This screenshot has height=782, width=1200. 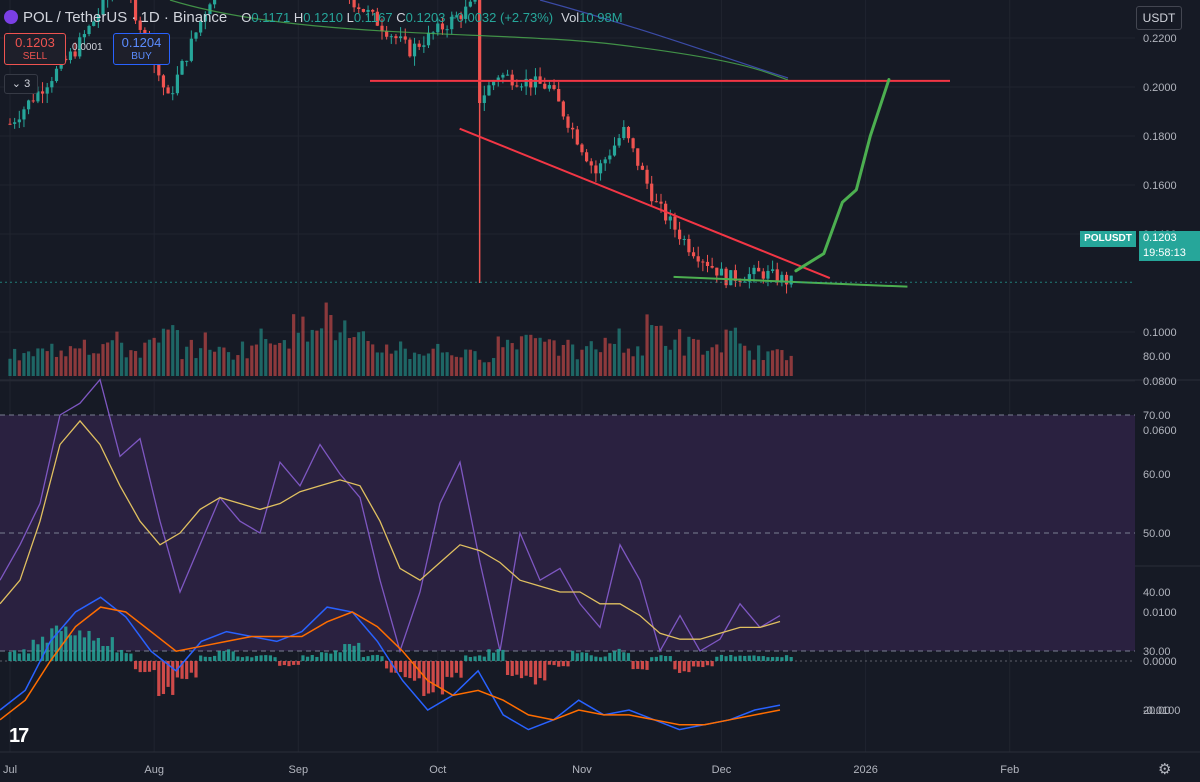 What do you see at coordinates (1160, 137) in the screenshot?
I see `price-tick-label: 0.1800` at bounding box center [1160, 137].